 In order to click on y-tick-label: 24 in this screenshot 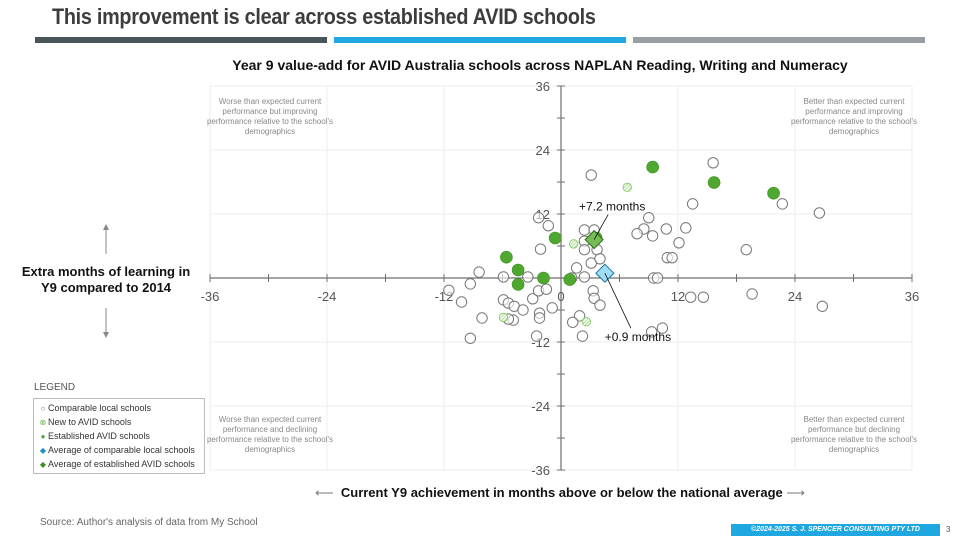, I will do `click(543, 150)`.